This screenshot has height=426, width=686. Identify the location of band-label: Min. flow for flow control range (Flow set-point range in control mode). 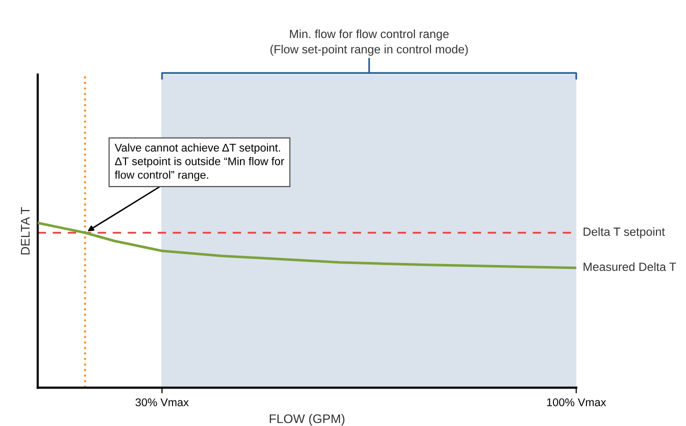
(369, 42).